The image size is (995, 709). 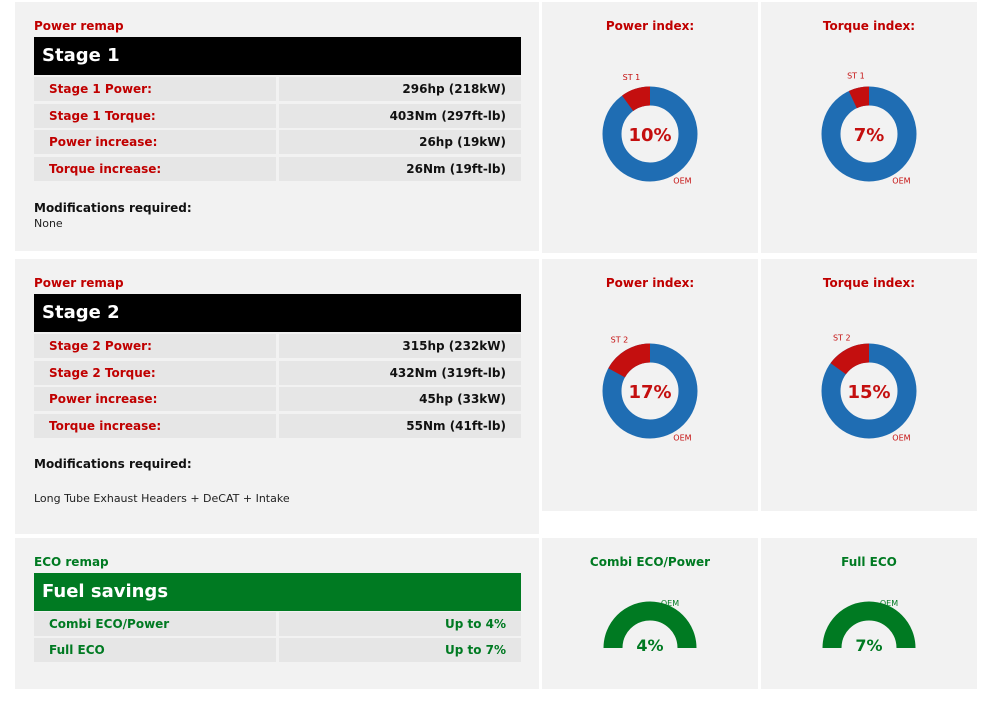 What do you see at coordinates (277, 89) in the screenshot?
I see `table-row: Stage 1 Power: 296hp (218kW)` at bounding box center [277, 89].